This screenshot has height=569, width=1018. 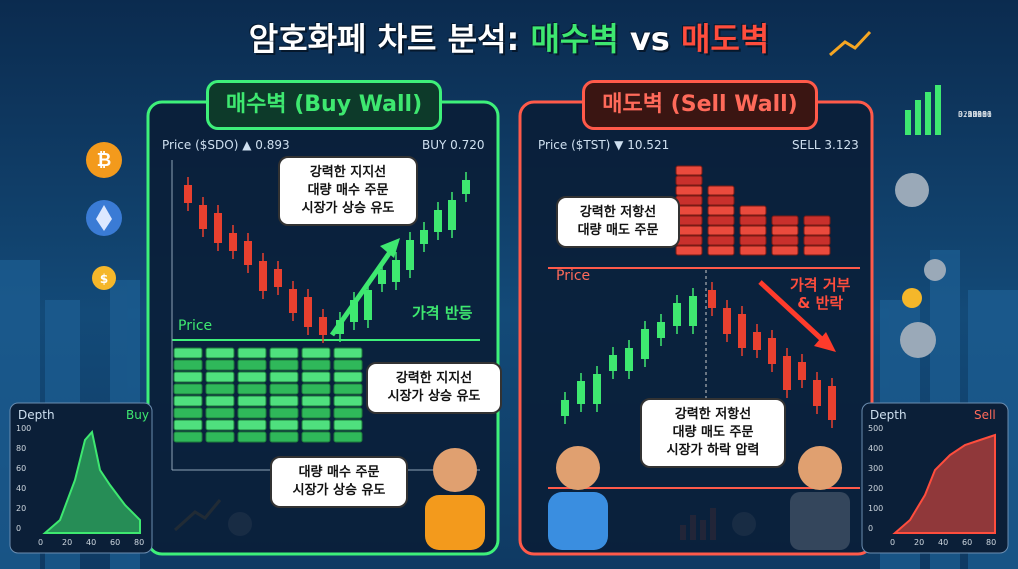 I want to click on title: 암호화페 차트 분석: 매수벽 vs 매도벽, so click(x=509, y=37).